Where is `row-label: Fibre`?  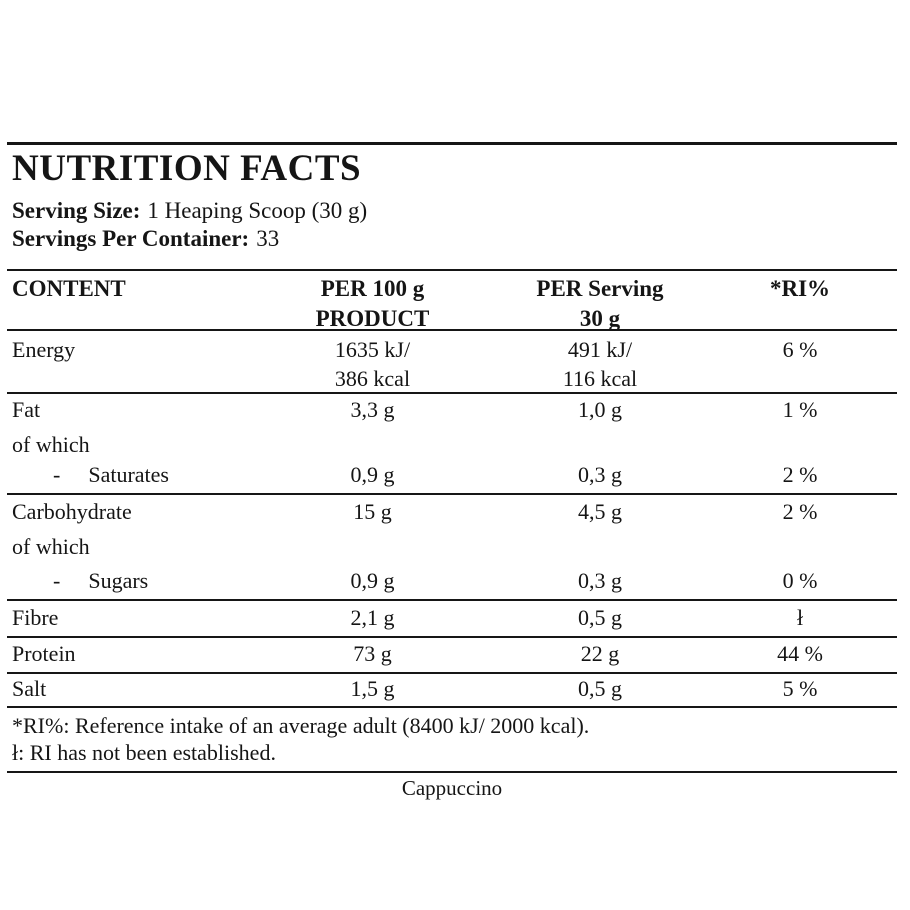 row-label: Fibre is located at coordinates (35, 617).